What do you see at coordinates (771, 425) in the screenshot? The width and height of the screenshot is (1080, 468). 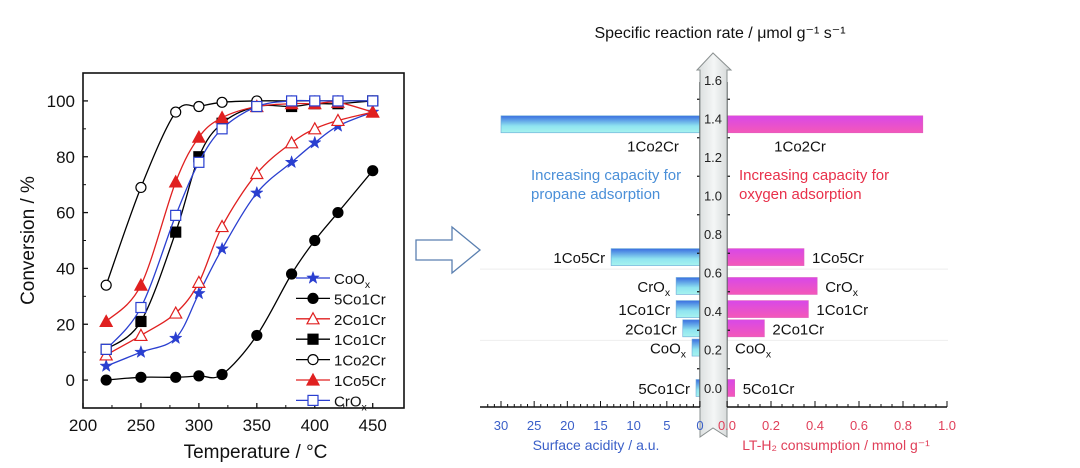 I see `h2-tick-label: 0.2` at bounding box center [771, 425].